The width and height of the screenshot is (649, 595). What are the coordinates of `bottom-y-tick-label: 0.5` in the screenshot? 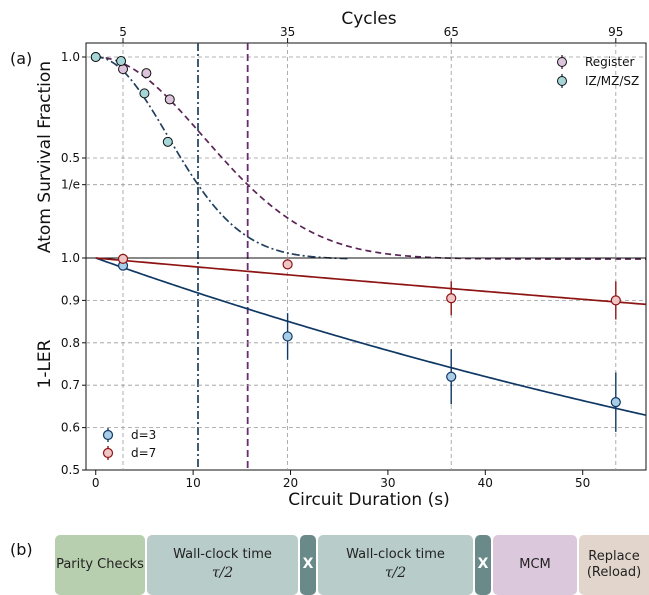 It's located at (70, 470).